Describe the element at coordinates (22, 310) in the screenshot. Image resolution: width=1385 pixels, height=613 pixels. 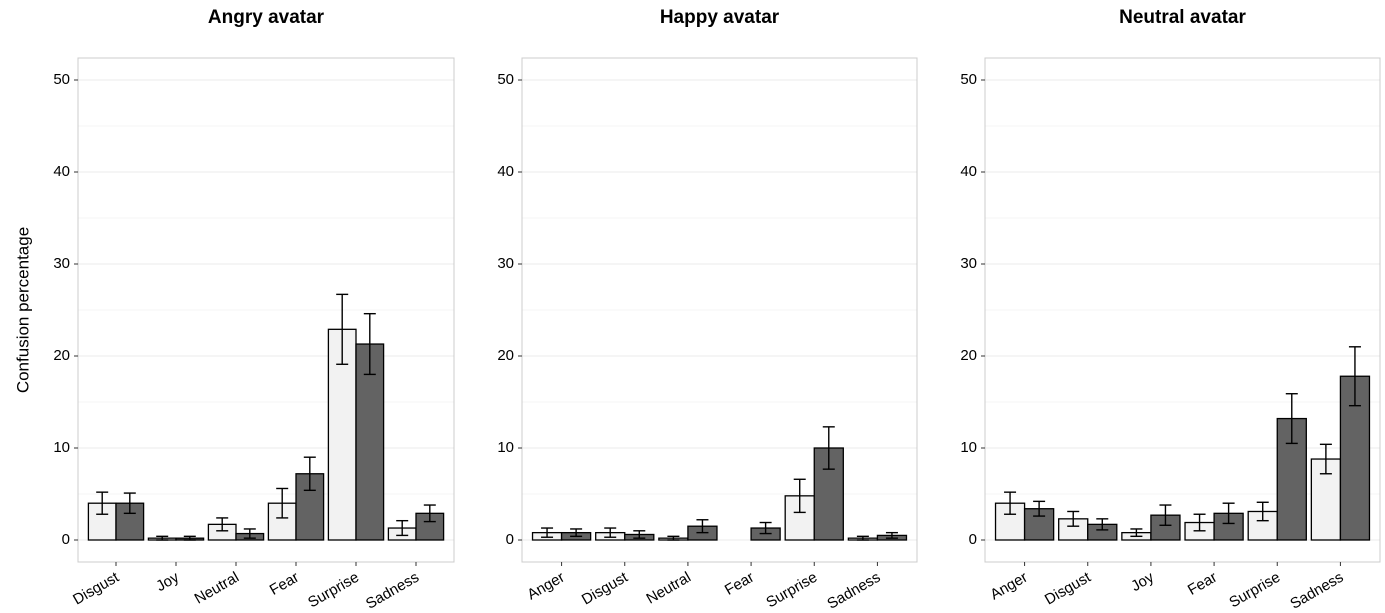
I see `y-axis-label: Confusion percentage` at that location.